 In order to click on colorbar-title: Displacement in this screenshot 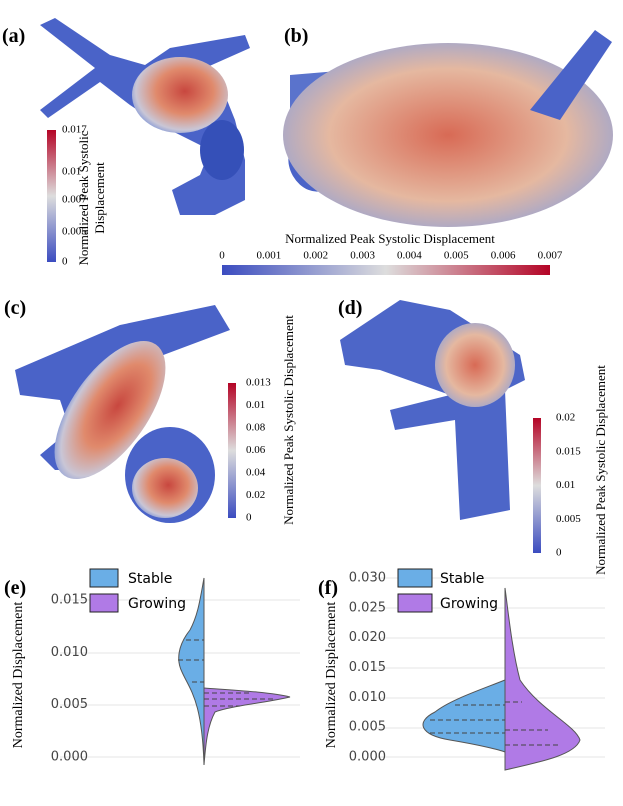, I will do `click(99, 198)`.